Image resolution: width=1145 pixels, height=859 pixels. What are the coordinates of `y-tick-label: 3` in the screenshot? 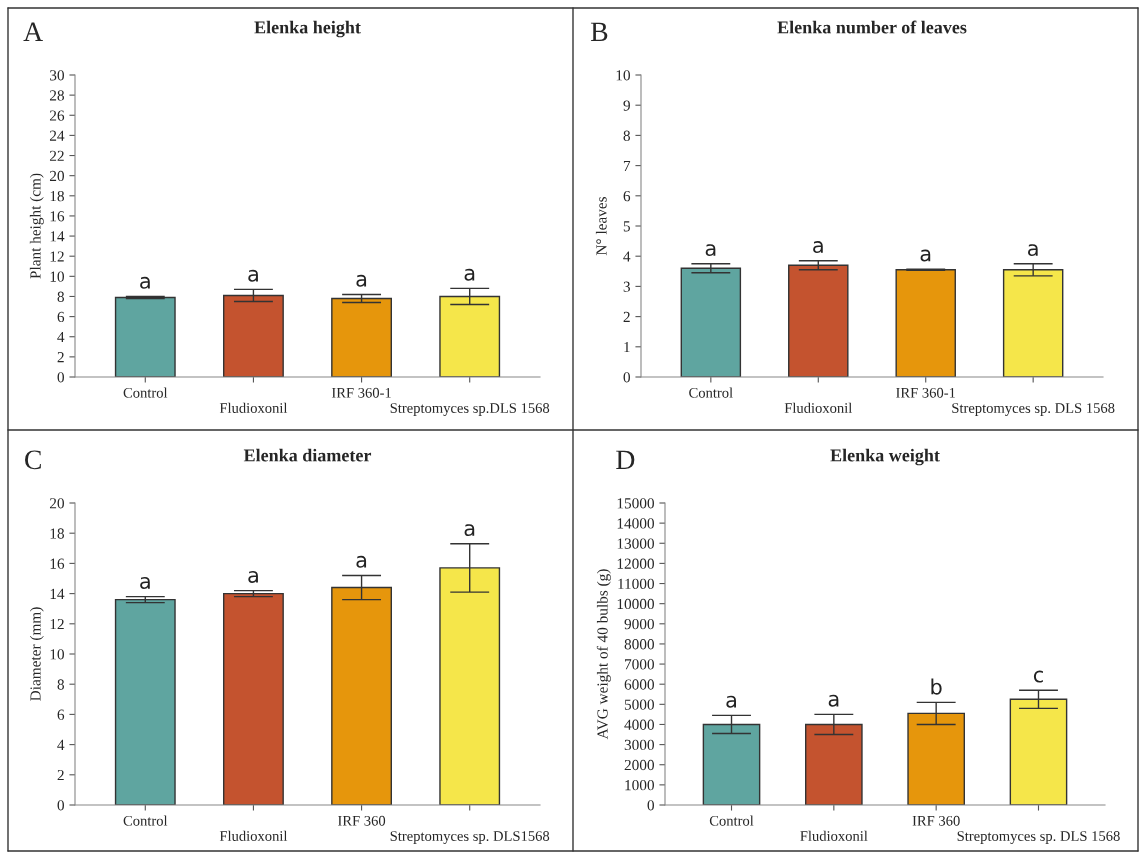 It's located at (626, 286).